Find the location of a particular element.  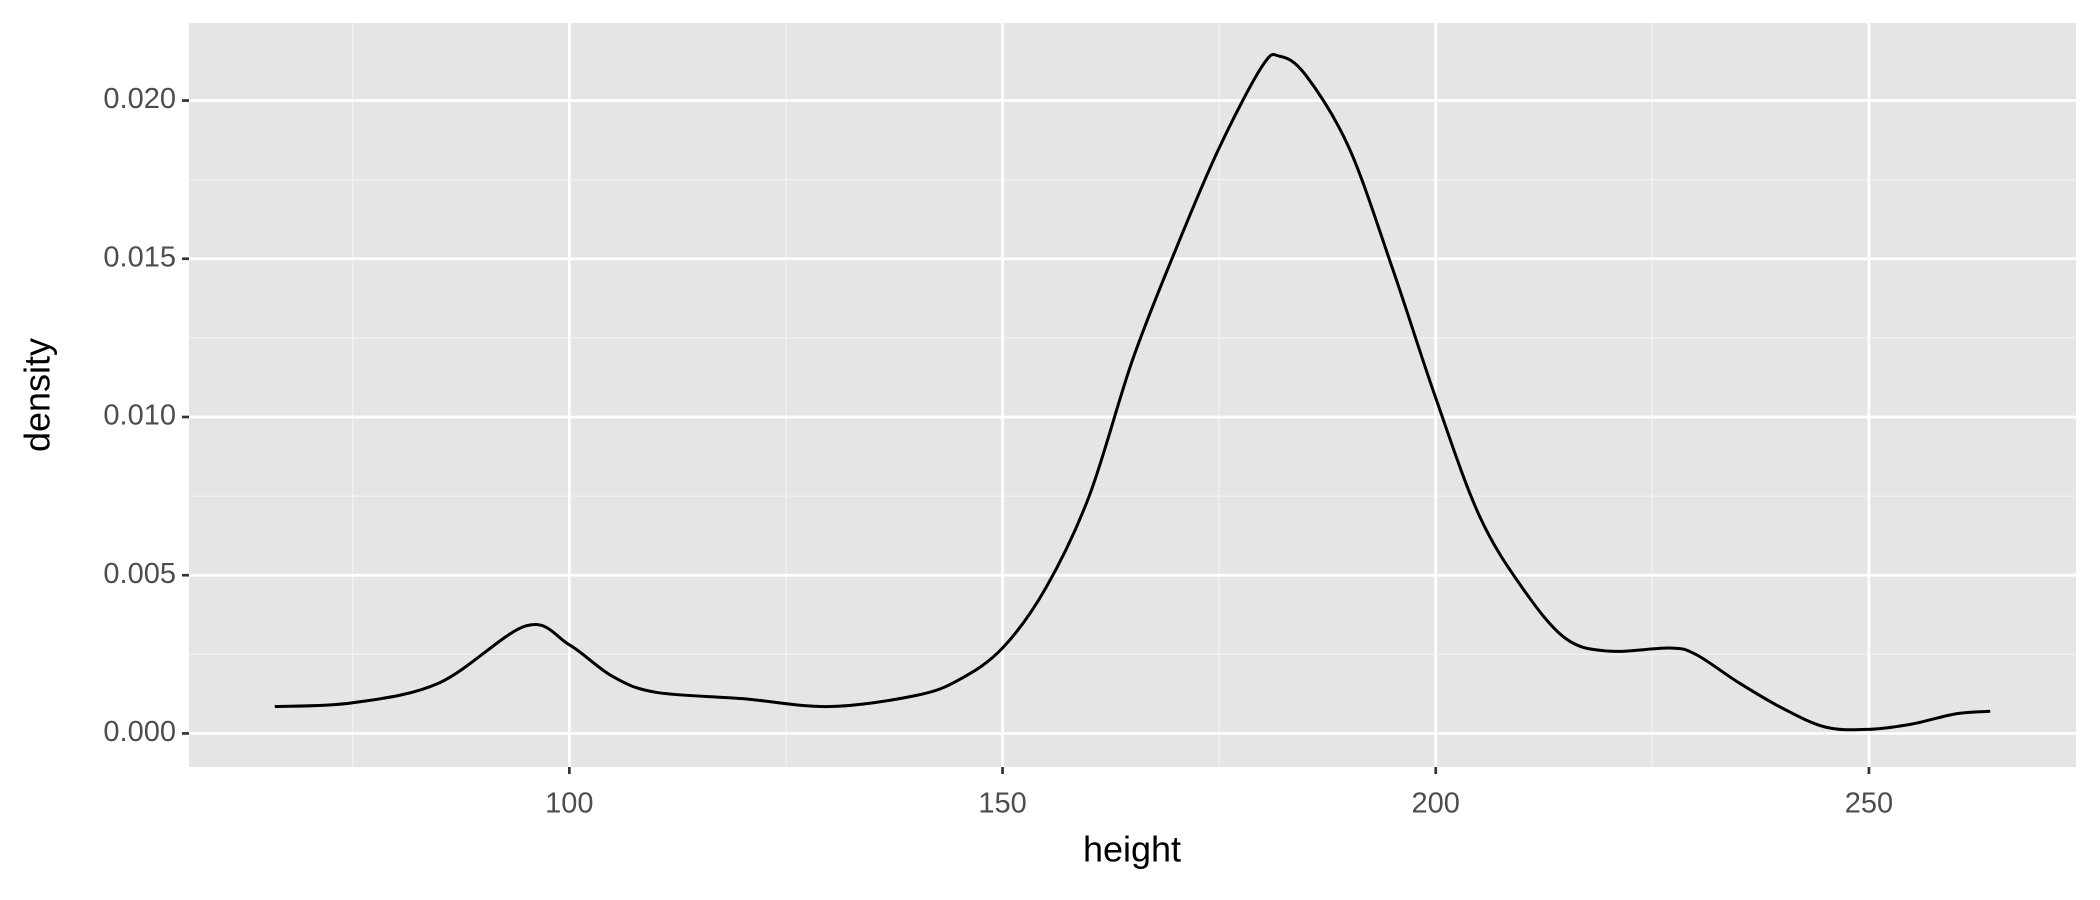

x-tick-label: 250 is located at coordinates (1869, 804).